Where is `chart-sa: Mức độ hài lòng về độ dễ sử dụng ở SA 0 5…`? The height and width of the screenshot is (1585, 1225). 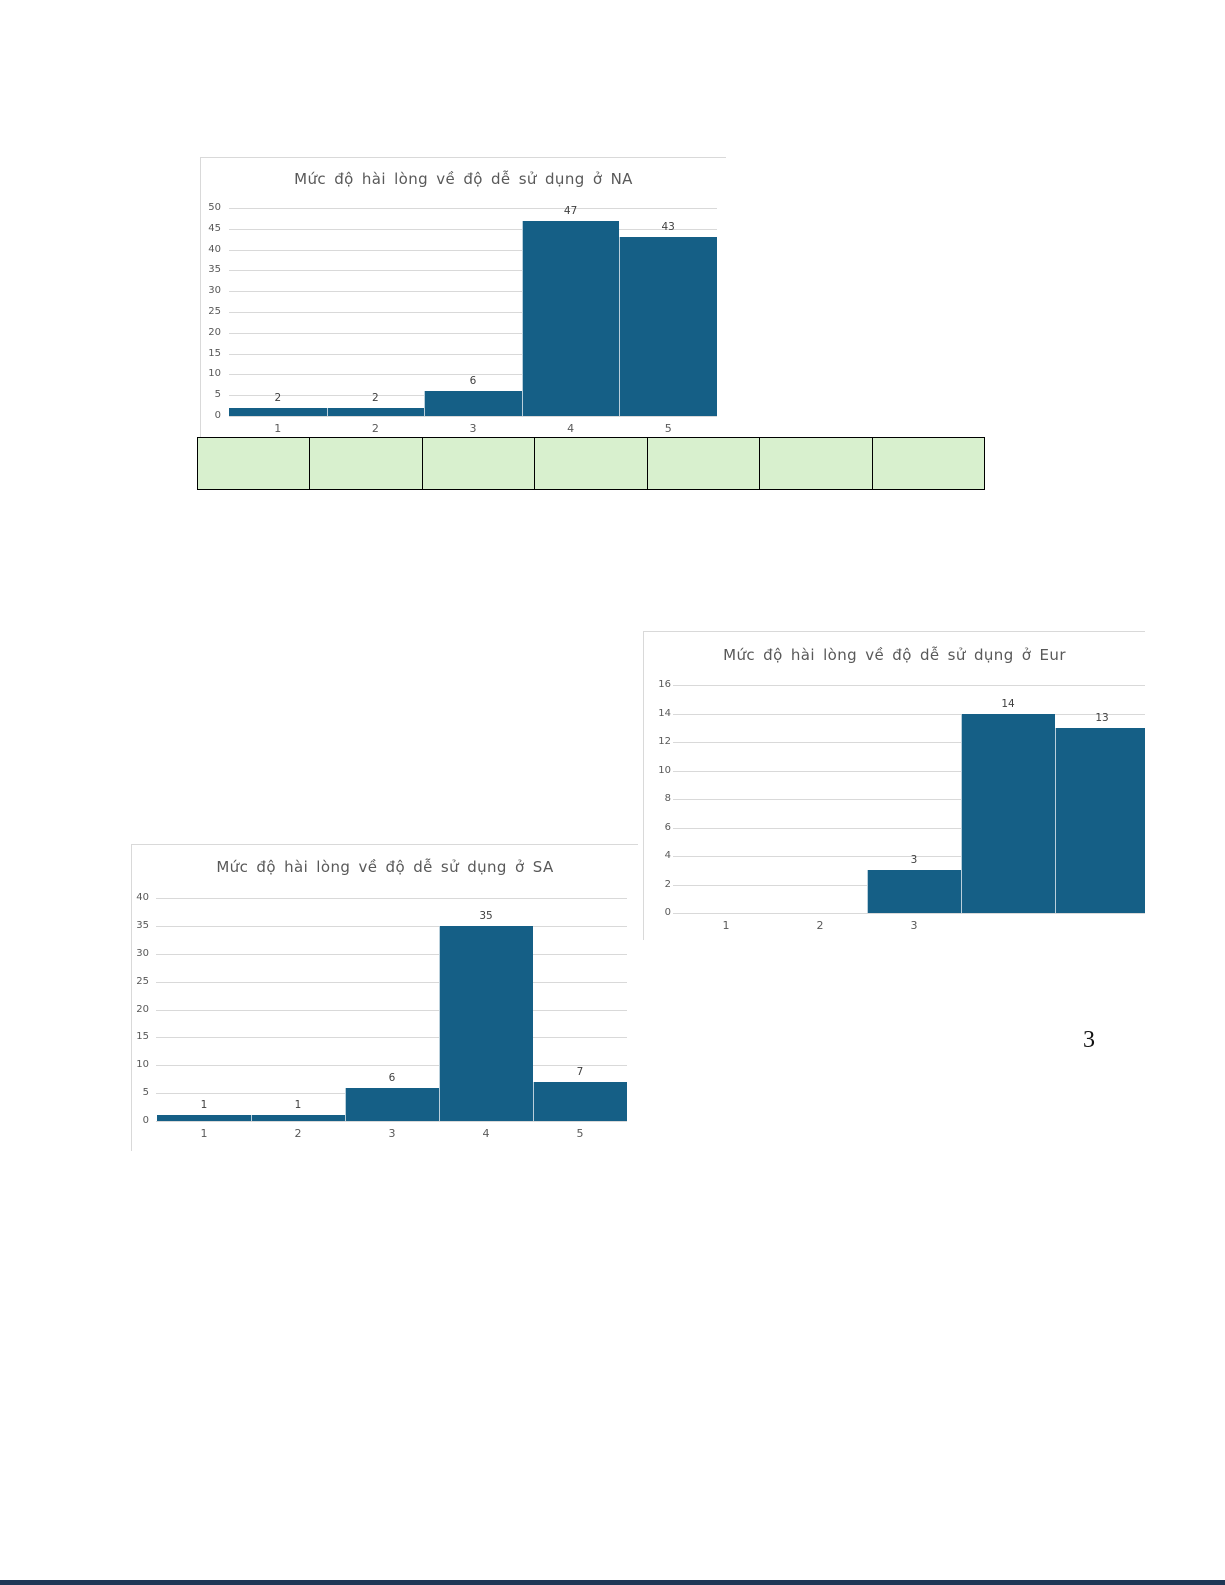 chart-sa: Mức độ hài lòng về độ dễ sử dụng ở SA 0 5… is located at coordinates (384, 997).